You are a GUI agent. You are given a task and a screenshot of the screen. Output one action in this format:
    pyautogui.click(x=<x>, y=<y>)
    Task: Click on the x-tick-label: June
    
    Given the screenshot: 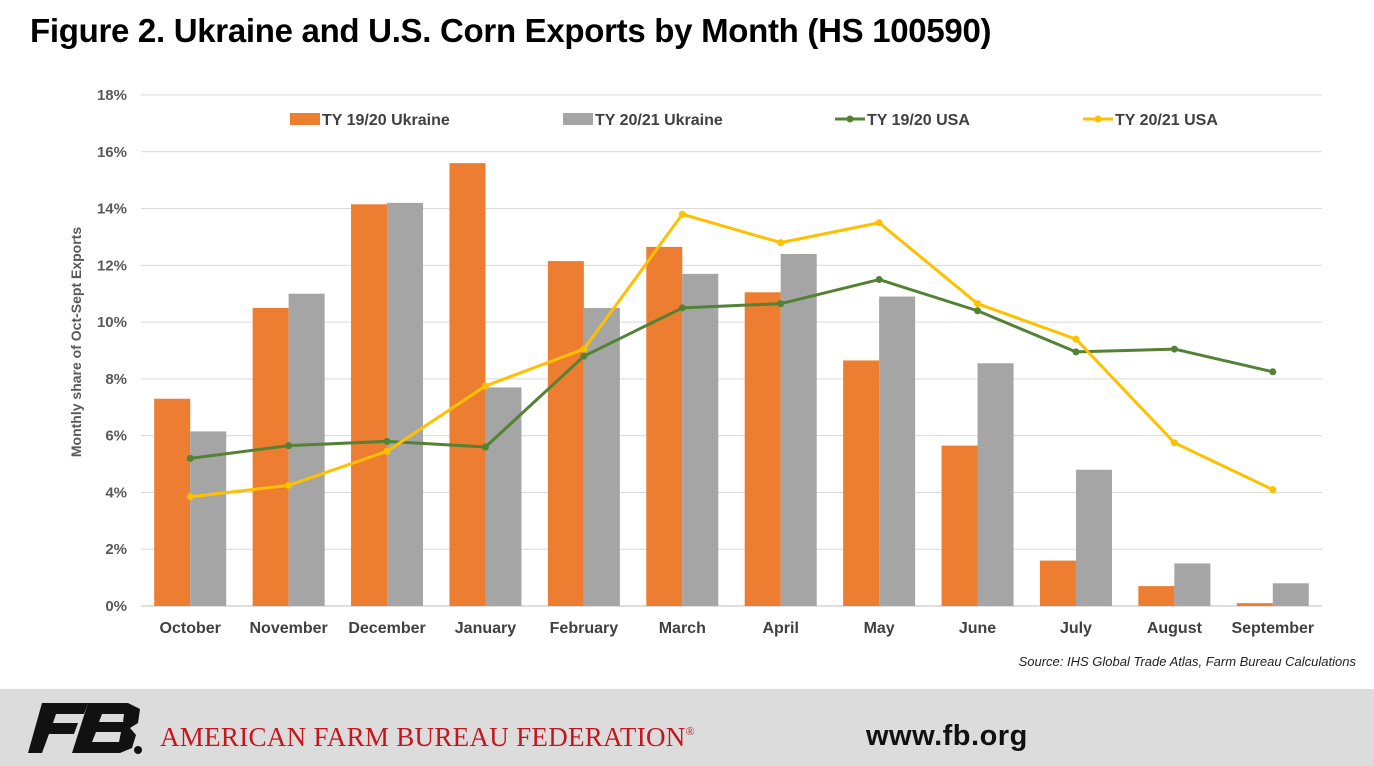 What is the action you would take?
    pyautogui.click(x=977, y=628)
    